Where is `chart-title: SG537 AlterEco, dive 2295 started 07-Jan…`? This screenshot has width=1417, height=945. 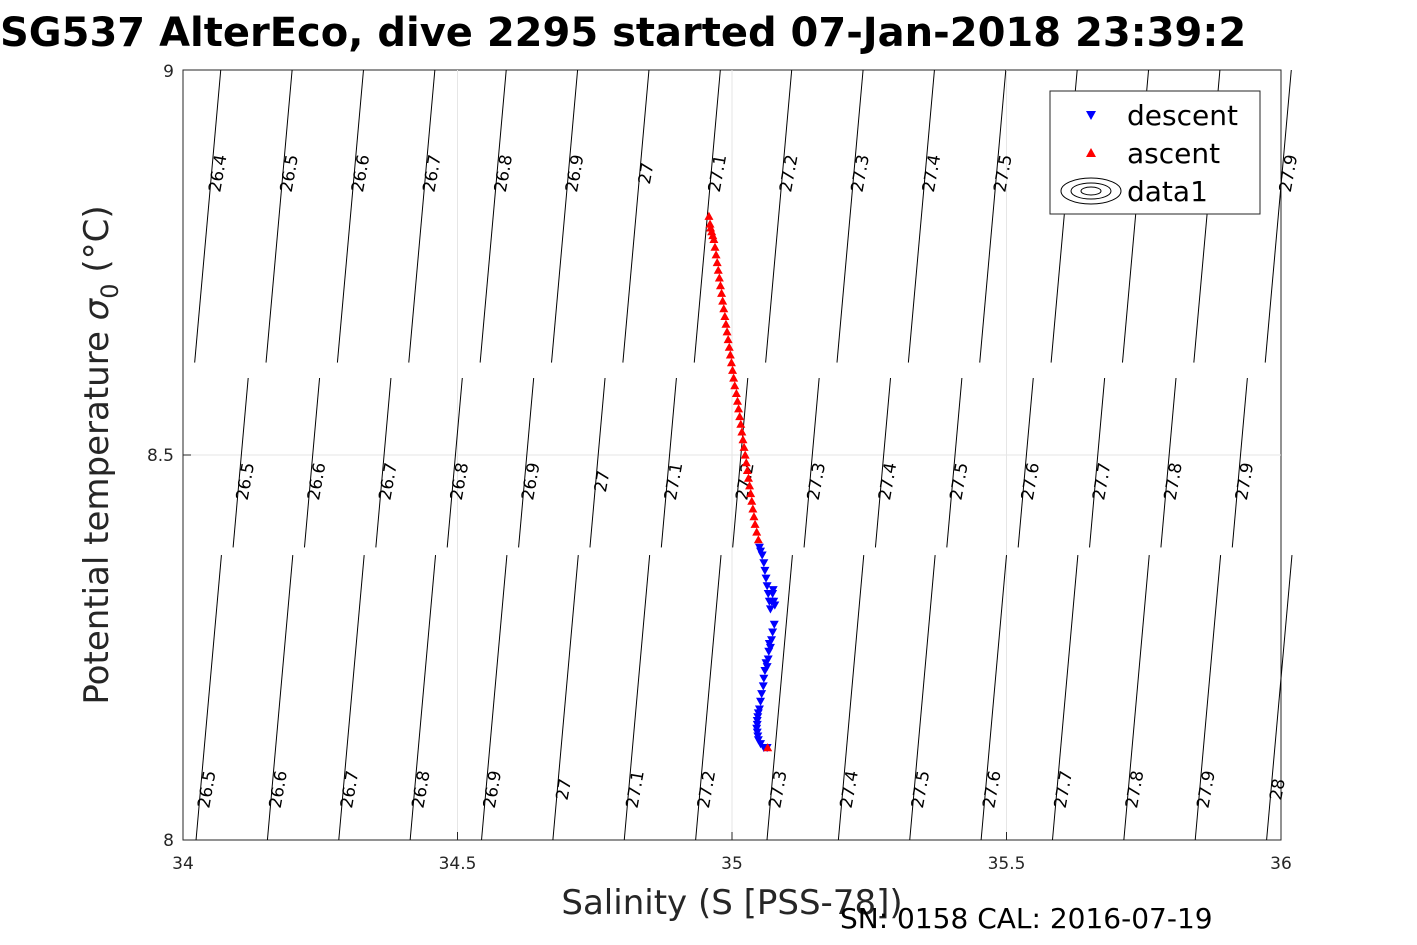
chart-title: SG537 AlterEco, dive 2295 started 07-Jan… is located at coordinates (623, 33).